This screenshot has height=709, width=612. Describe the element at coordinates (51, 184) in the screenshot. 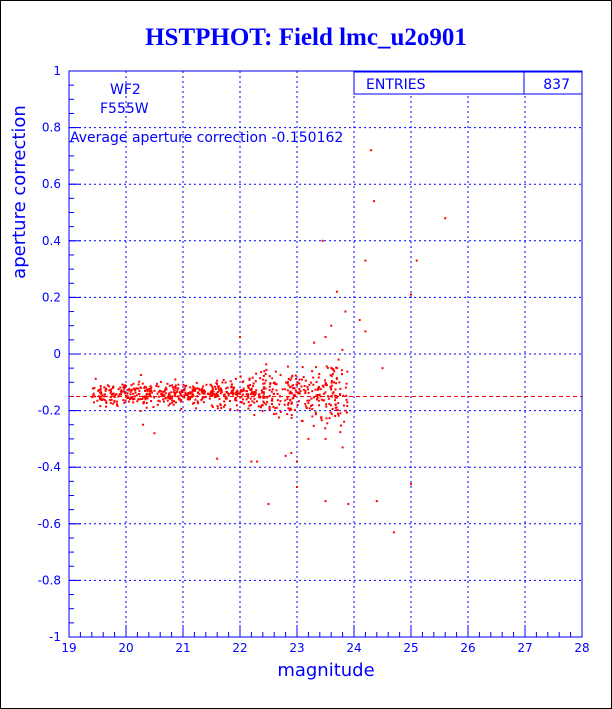

I see `y-tick-label: 0.6` at that location.